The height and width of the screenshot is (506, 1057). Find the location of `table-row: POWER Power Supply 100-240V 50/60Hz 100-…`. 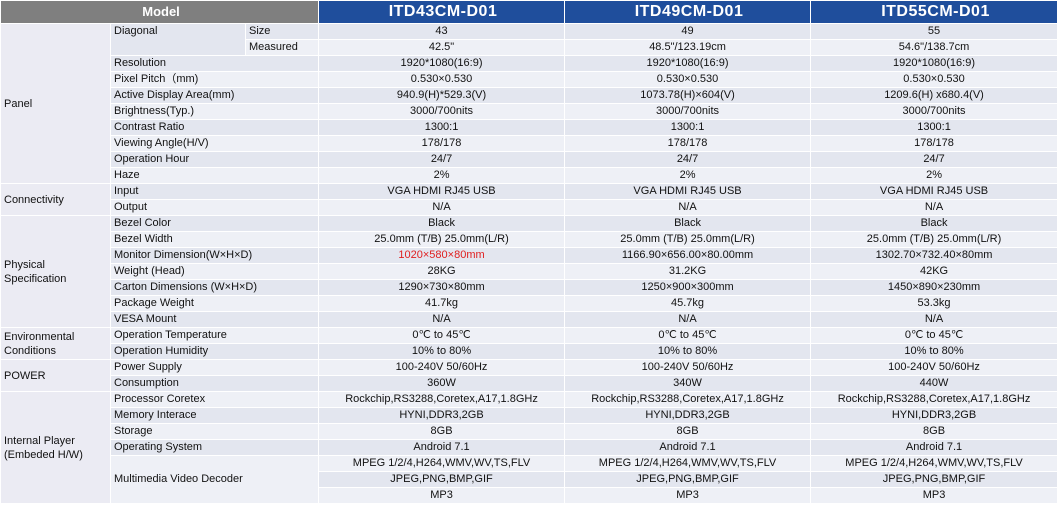

table-row: POWER Power Supply 100-240V 50/60Hz 100-… is located at coordinates (528, 375).